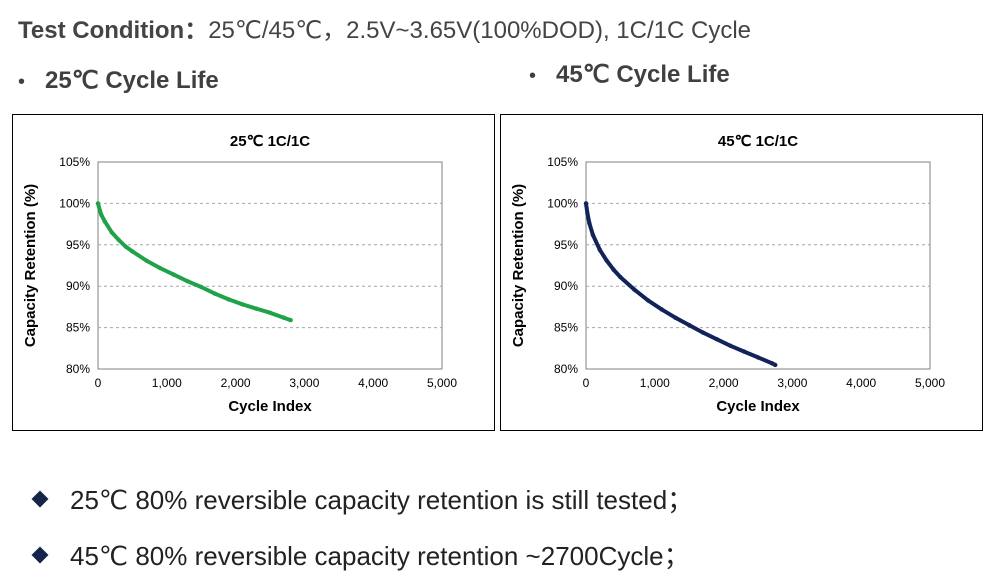  I want to click on chart-title: 45℃ 1C/1C, so click(758, 141).